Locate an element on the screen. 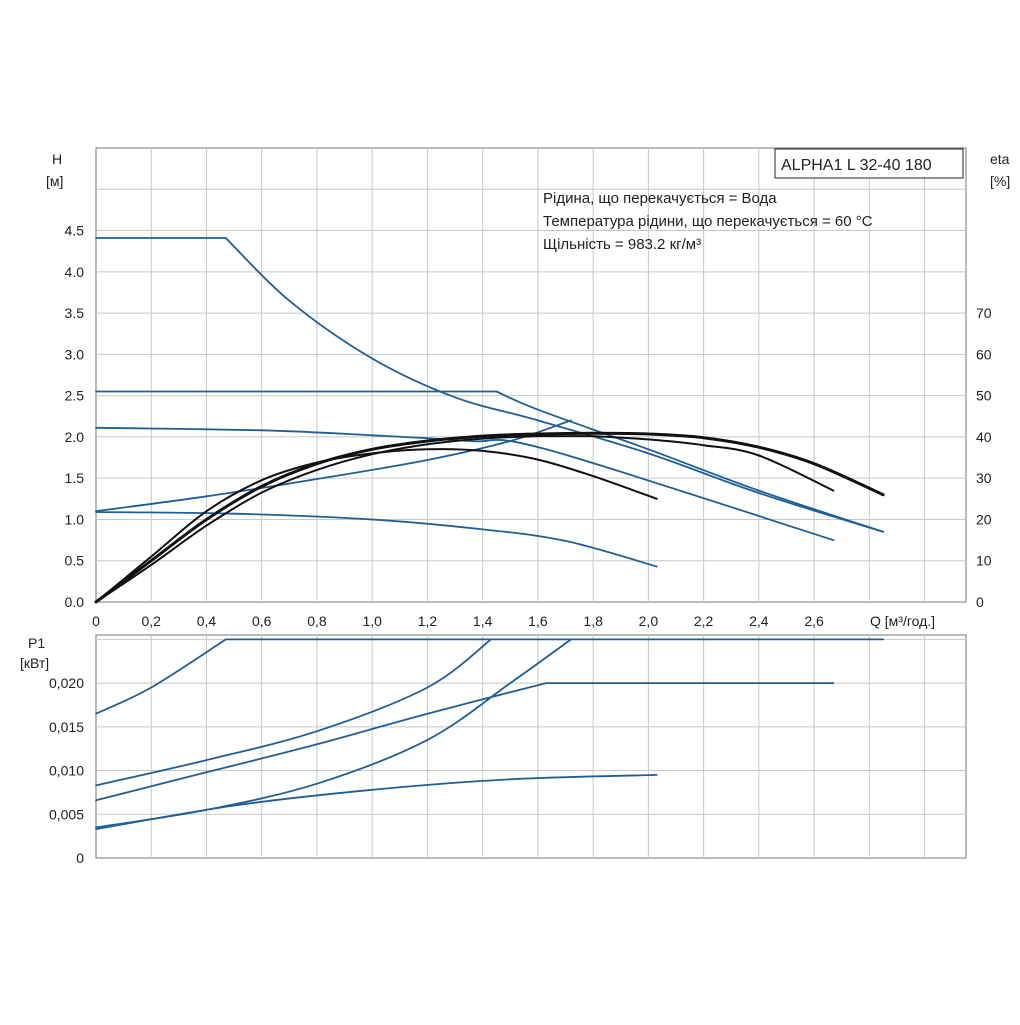 The width and height of the screenshot is (1020, 1025). y-tick-label-head: 0.0 is located at coordinates (75, 602).